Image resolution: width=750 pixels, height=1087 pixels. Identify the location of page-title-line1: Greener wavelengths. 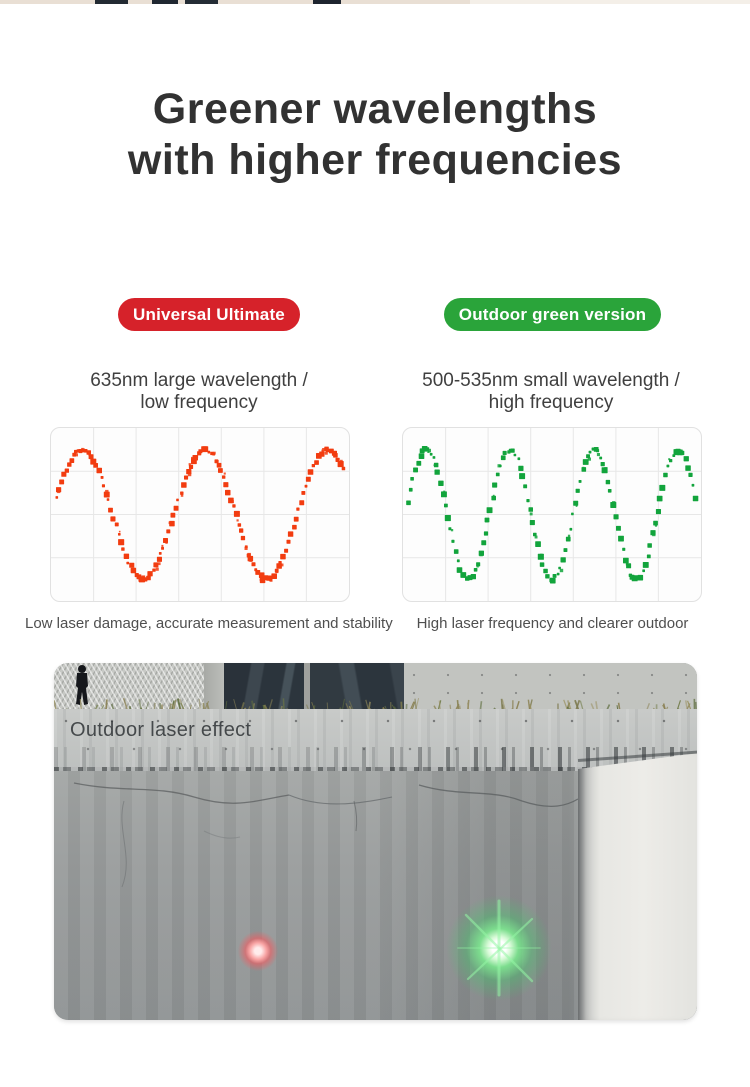
(375, 109).